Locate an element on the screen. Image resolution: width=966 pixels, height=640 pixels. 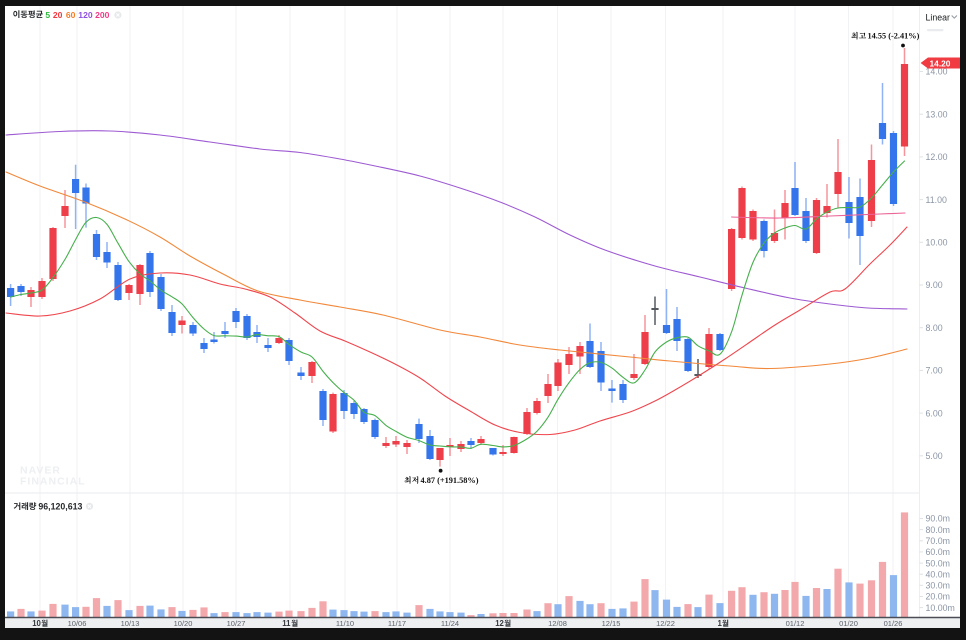
svg-text: 10 is located at coordinates (36, 623).